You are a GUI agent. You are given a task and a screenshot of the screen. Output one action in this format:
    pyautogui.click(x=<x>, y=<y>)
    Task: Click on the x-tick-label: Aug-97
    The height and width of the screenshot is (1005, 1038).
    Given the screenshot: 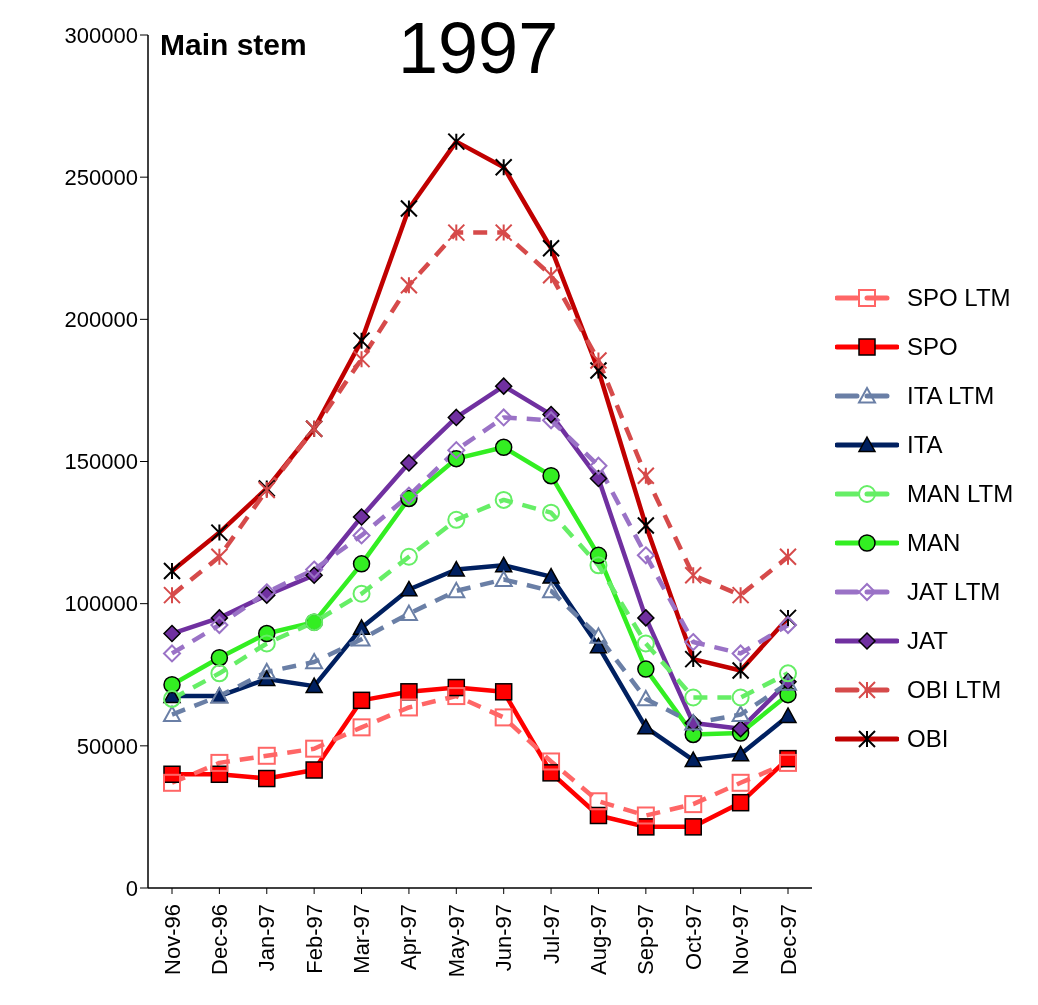 What is the action you would take?
    pyautogui.click(x=598, y=939)
    